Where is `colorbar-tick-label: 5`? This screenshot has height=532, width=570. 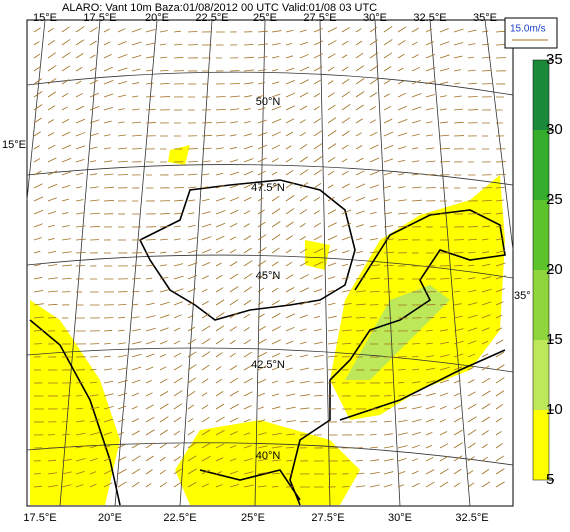
colorbar-tick-label: 5 is located at coordinates (550, 479).